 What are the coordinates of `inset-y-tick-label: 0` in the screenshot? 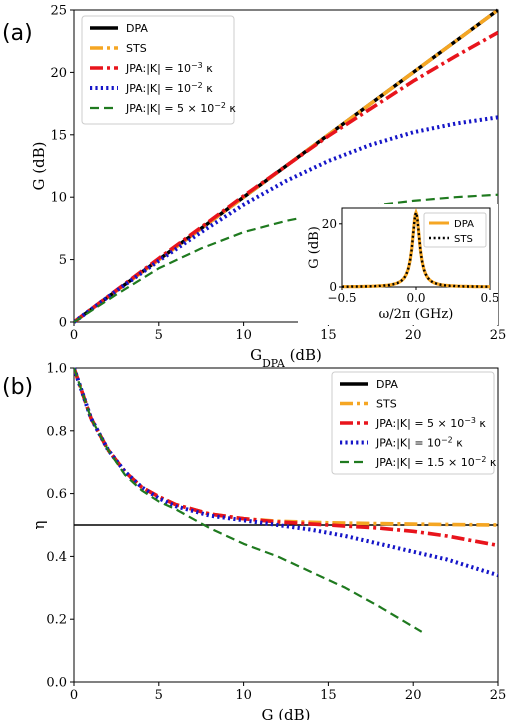 It's located at (333, 287).